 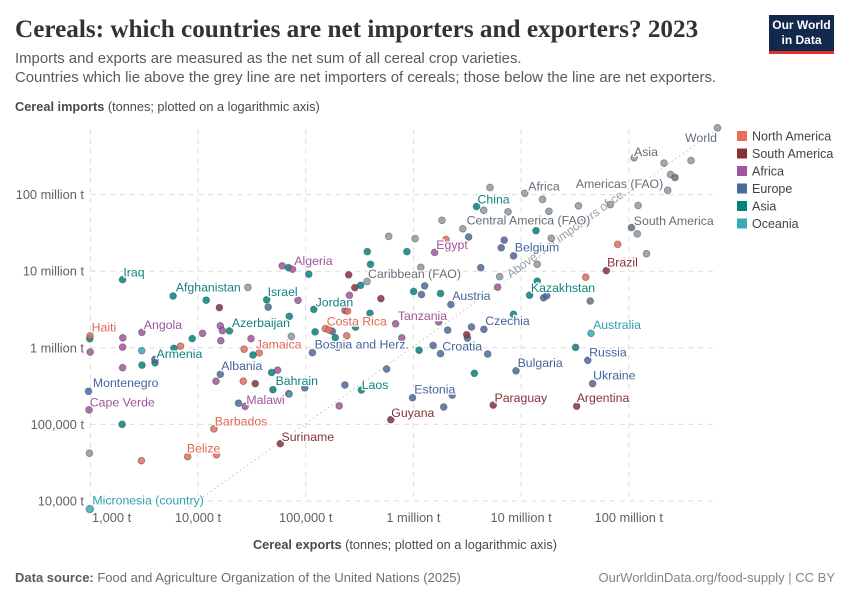 I want to click on svg-text: Laos, so click(x=375, y=385).